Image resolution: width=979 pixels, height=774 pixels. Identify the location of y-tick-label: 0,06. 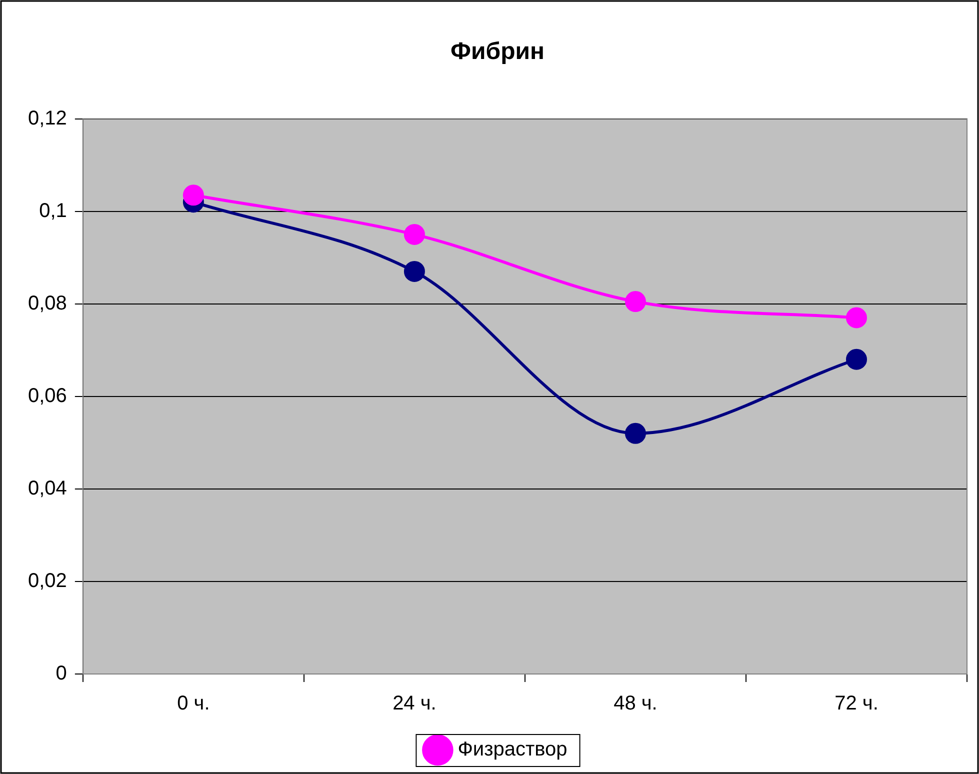
(47, 395).